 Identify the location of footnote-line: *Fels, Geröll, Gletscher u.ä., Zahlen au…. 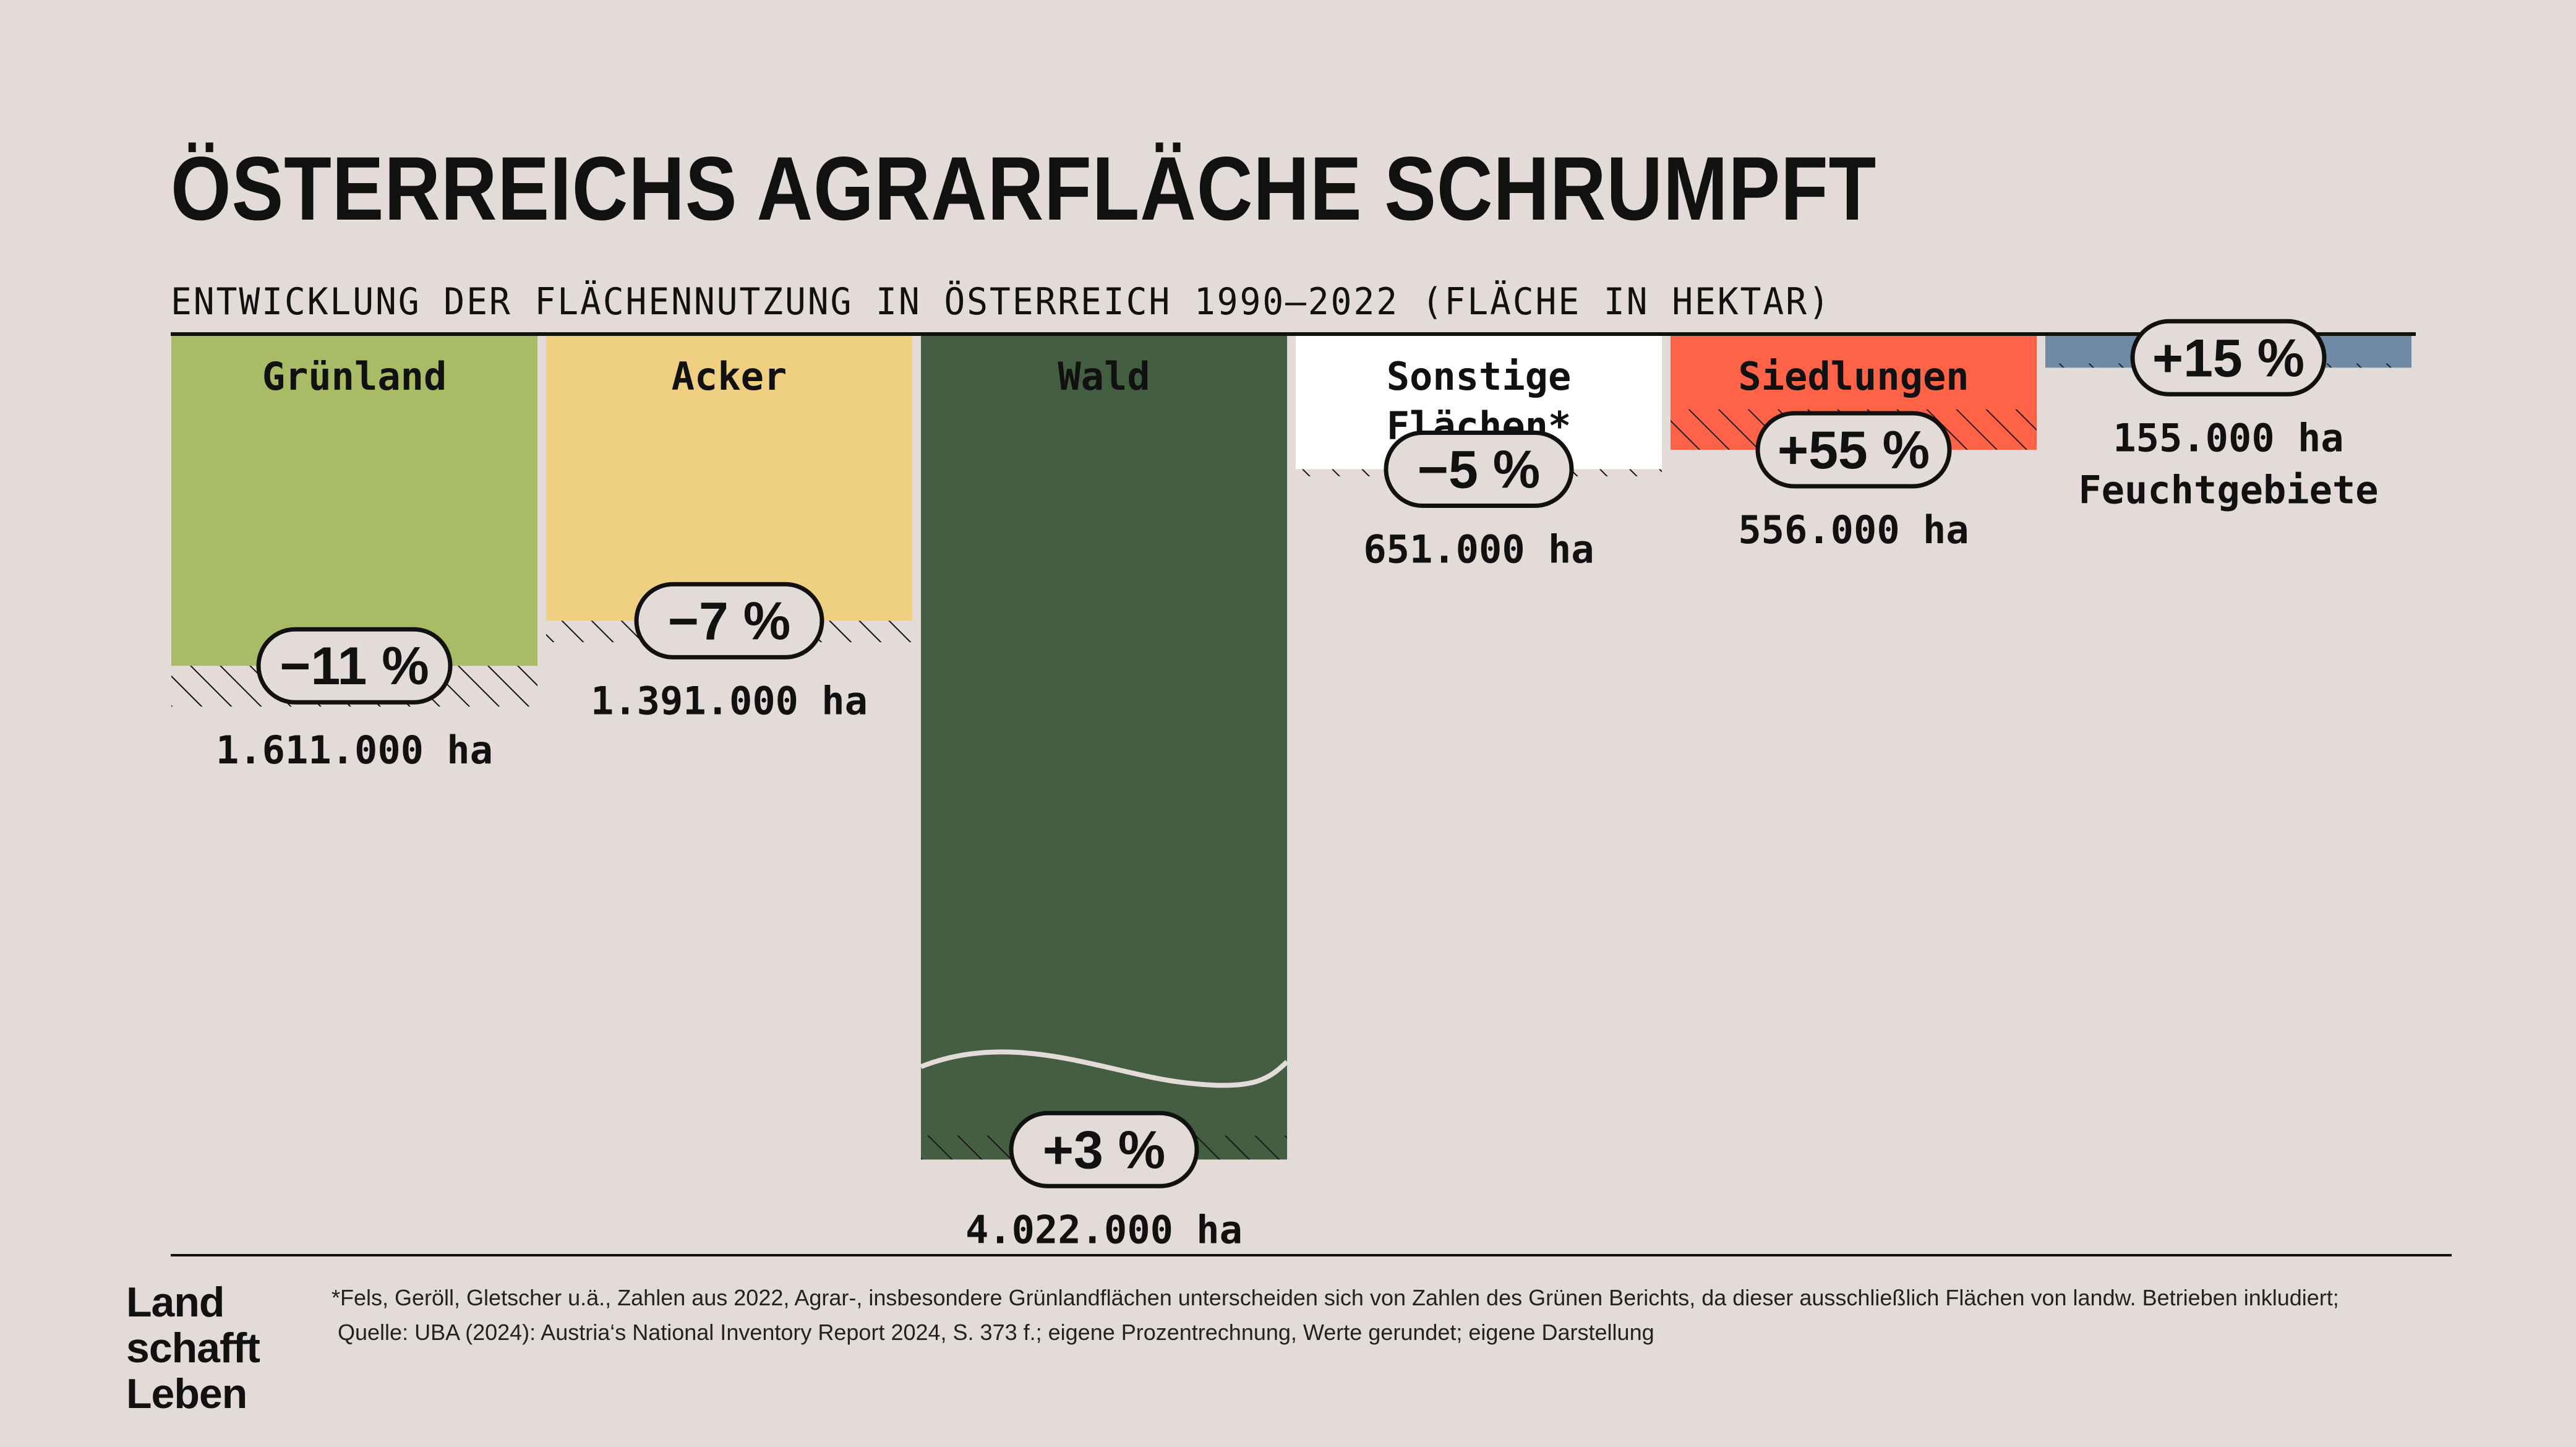
(1335, 1298).